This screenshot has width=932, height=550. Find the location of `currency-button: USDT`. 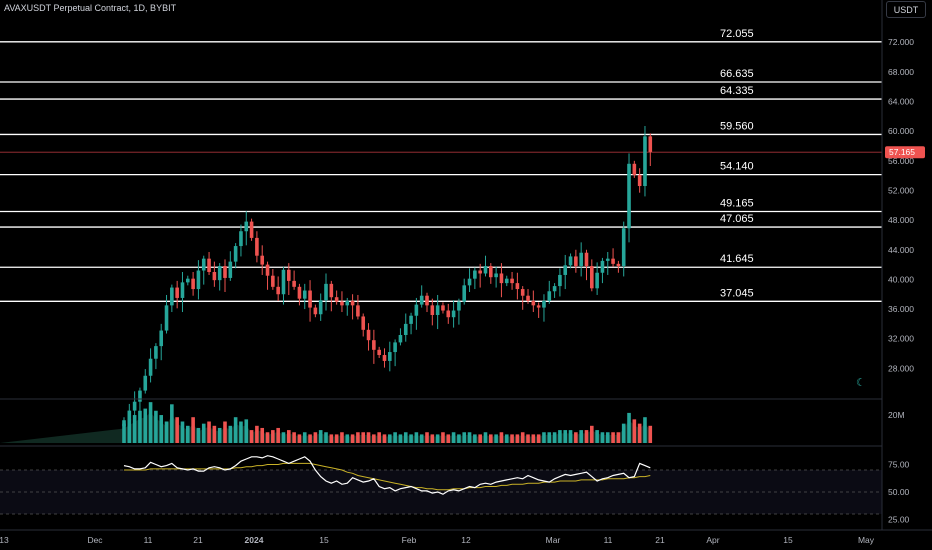

currency-button: USDT is located at coordinates (906, 9).